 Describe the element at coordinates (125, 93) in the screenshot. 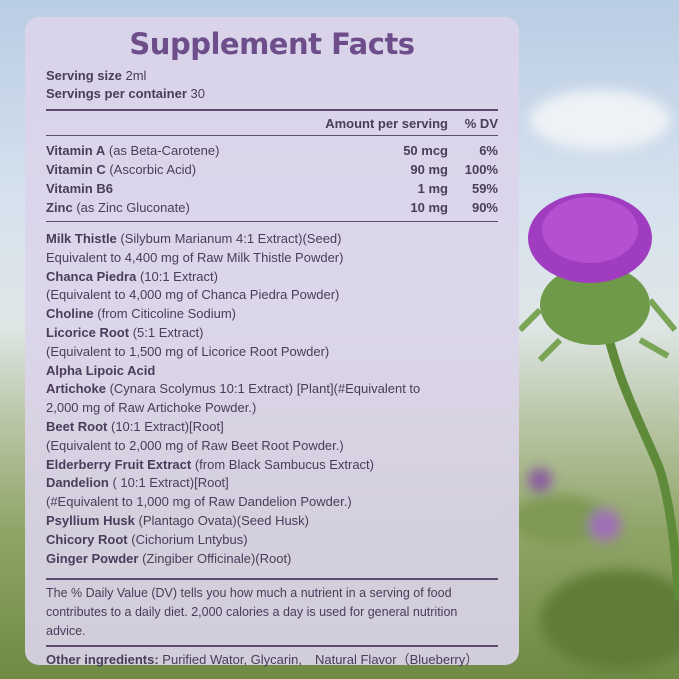

I see `servings-per-container: Servings per container 30` at that location.